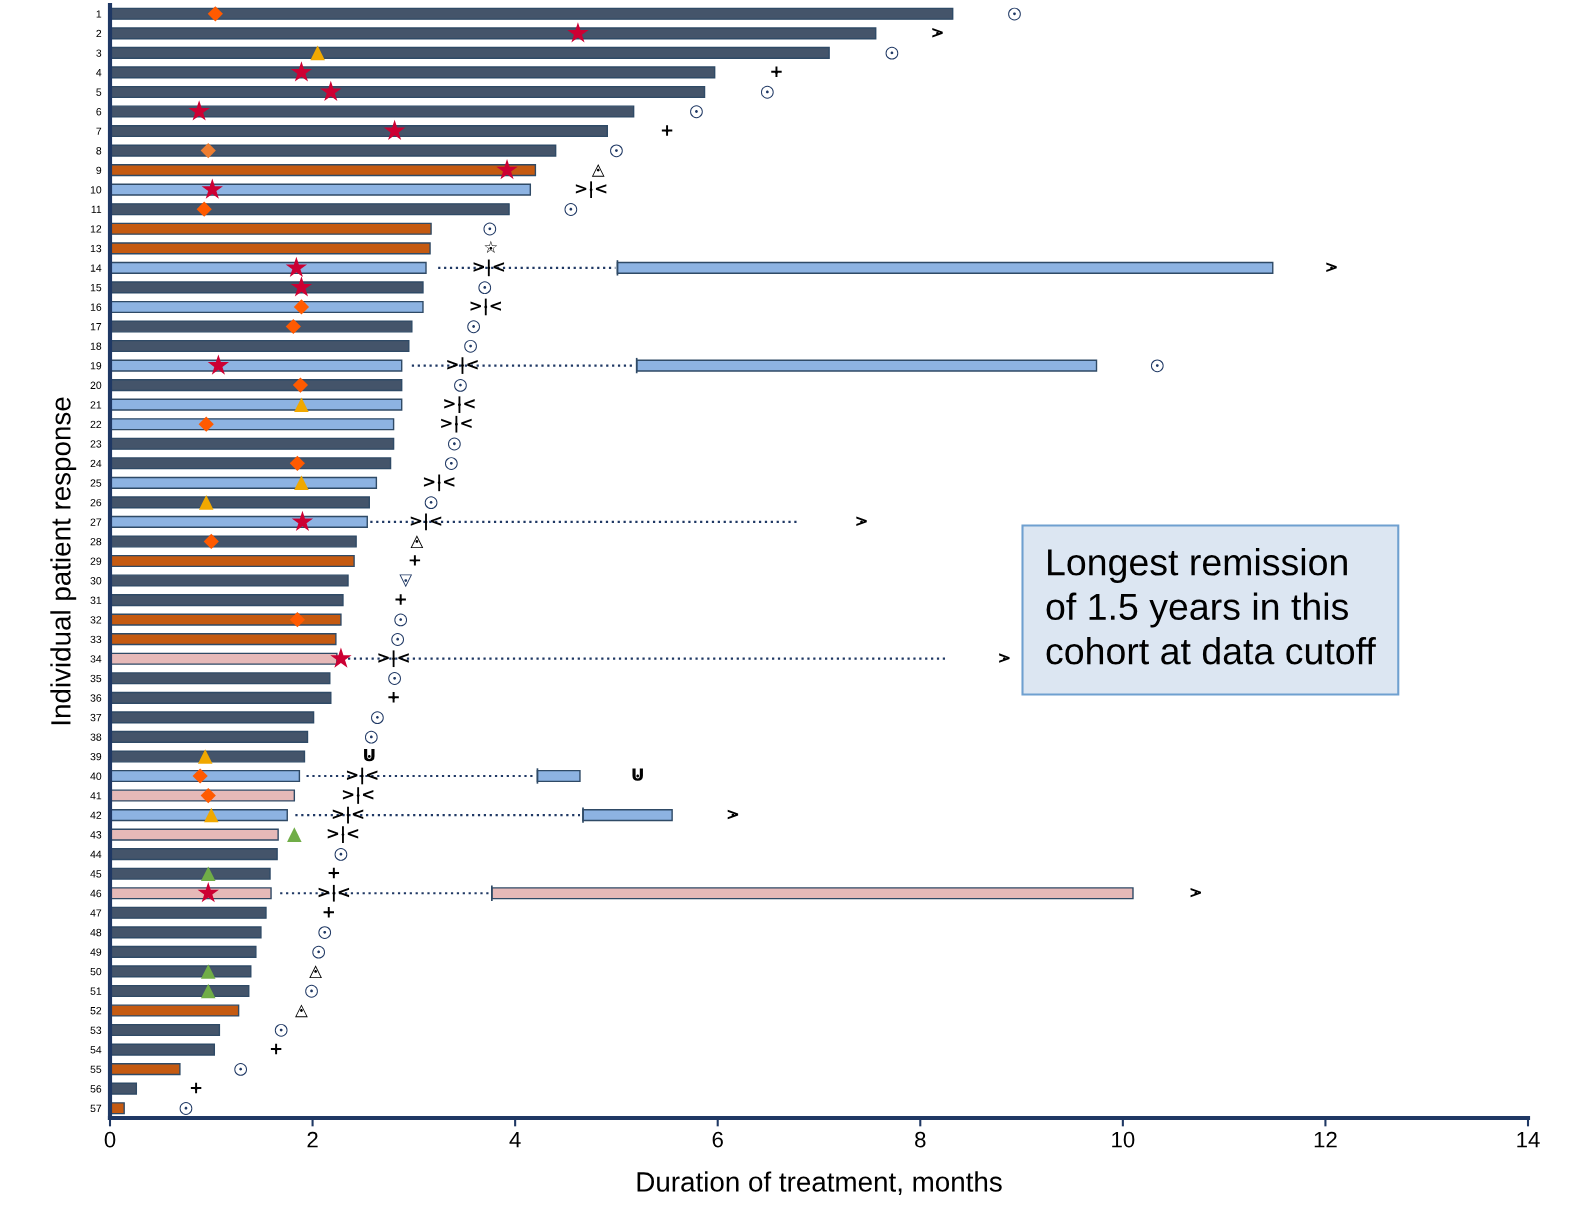 The width and height of the screenshot is (1570, 1220). I want to click on y-tick-label: 29, so click(96, 561).